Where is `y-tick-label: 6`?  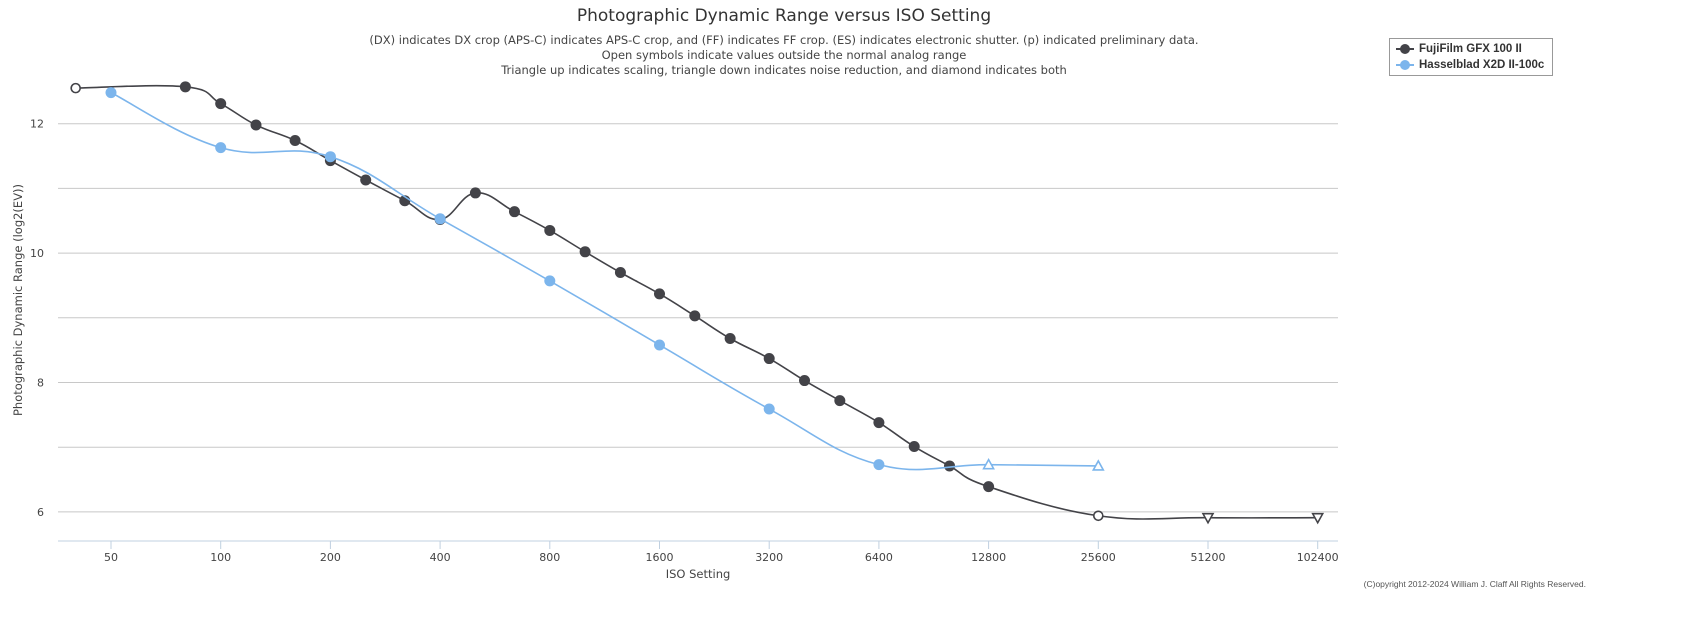 y-tick-label: 6 is located at coordinates (40, 512).